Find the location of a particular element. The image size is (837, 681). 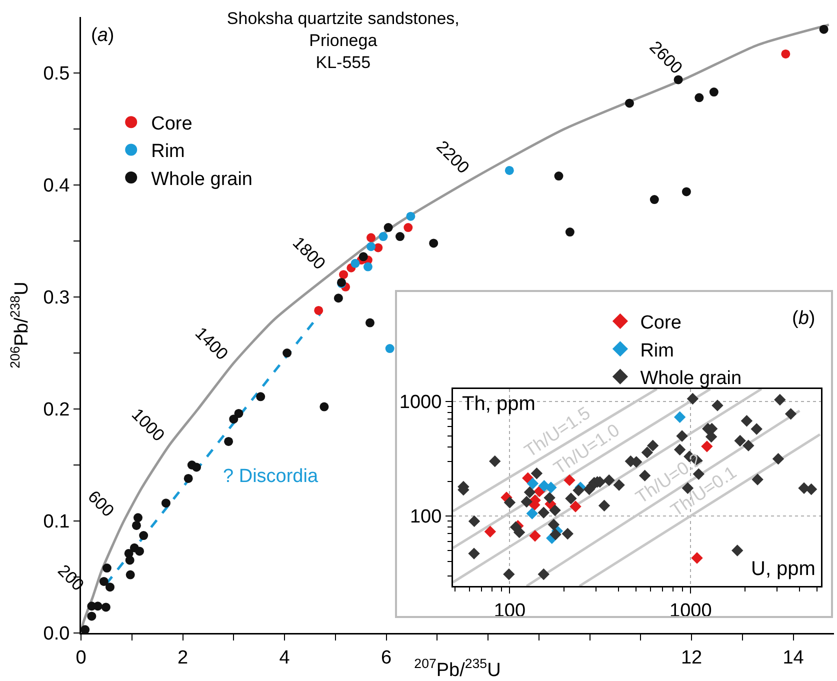

annotation: (a) is located at coordinates (102, 35).